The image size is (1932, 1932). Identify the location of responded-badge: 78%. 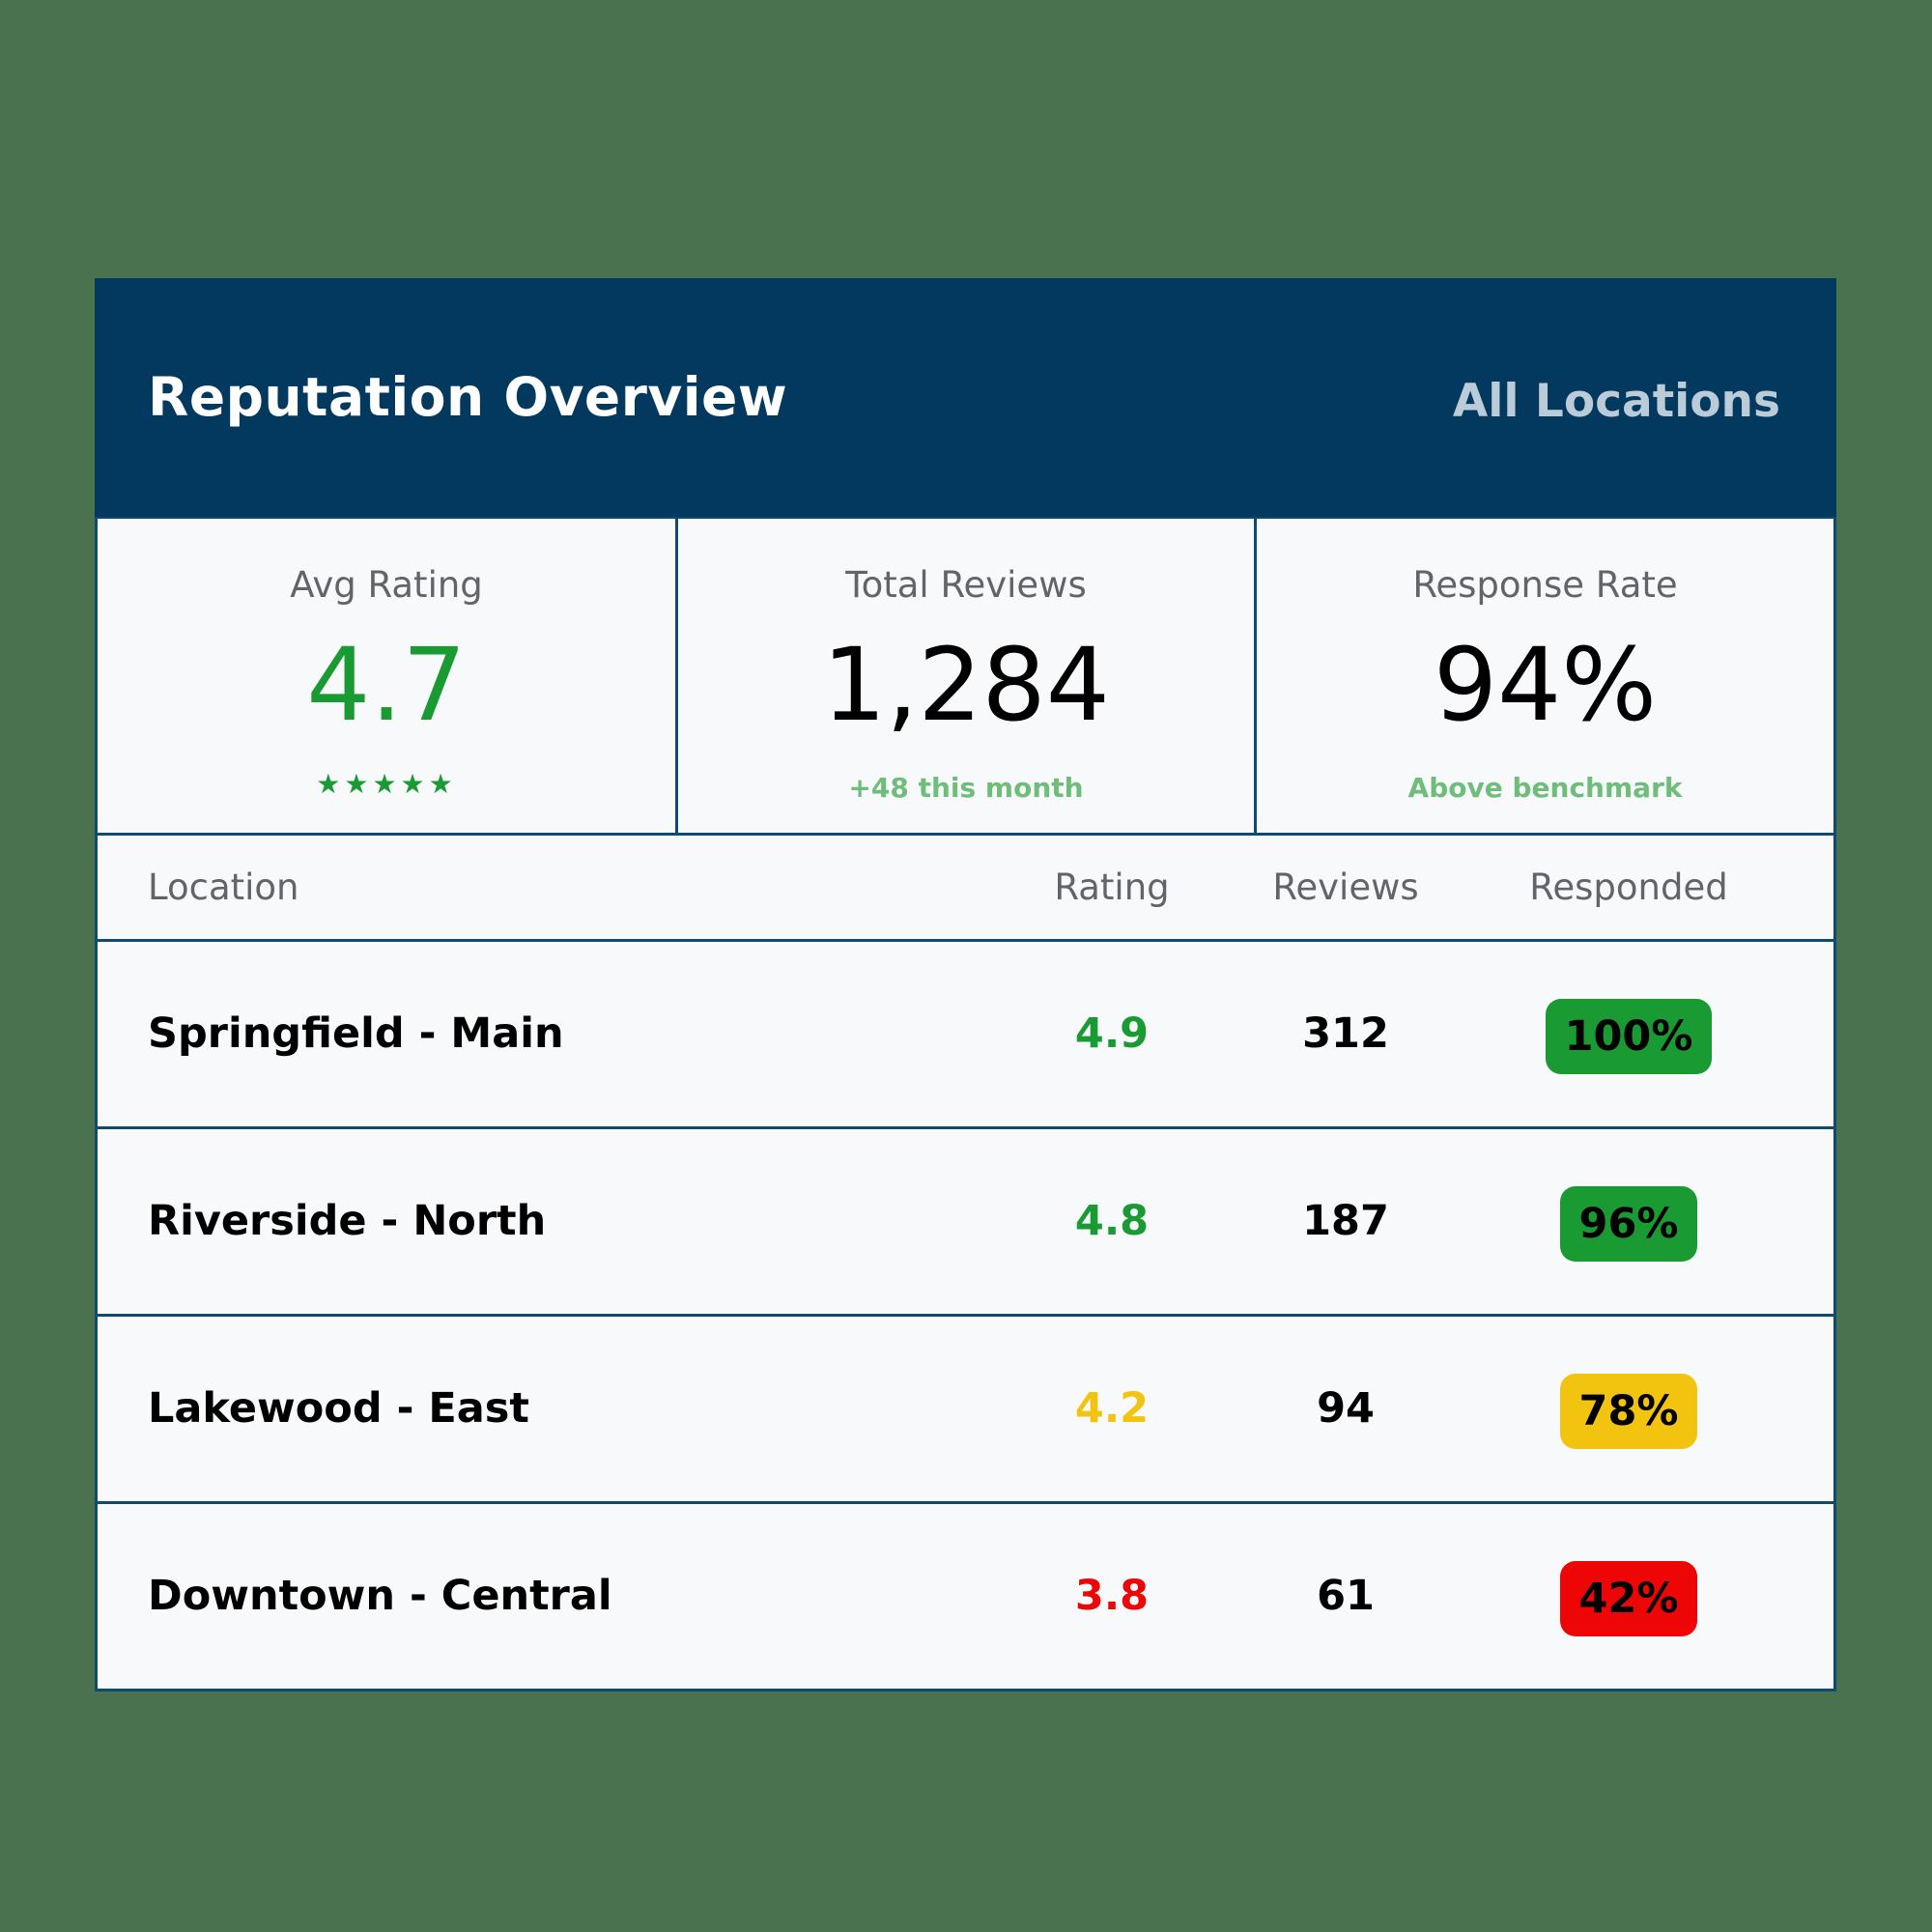
(1628, 1411).